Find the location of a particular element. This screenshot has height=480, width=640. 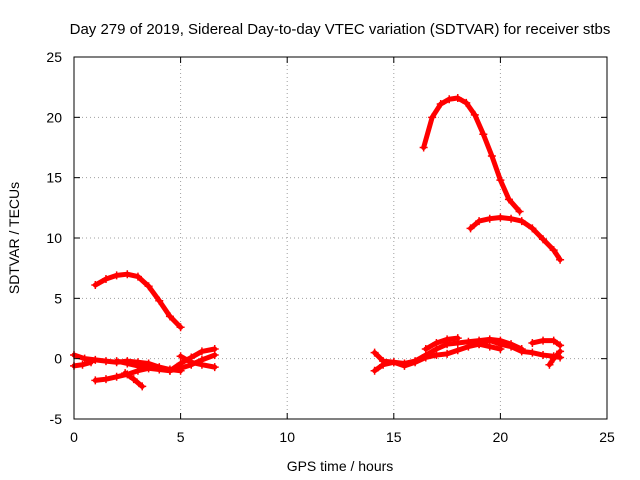

y-axis-label: SDTVAR / TECUs is located at coordinates (14, 238).